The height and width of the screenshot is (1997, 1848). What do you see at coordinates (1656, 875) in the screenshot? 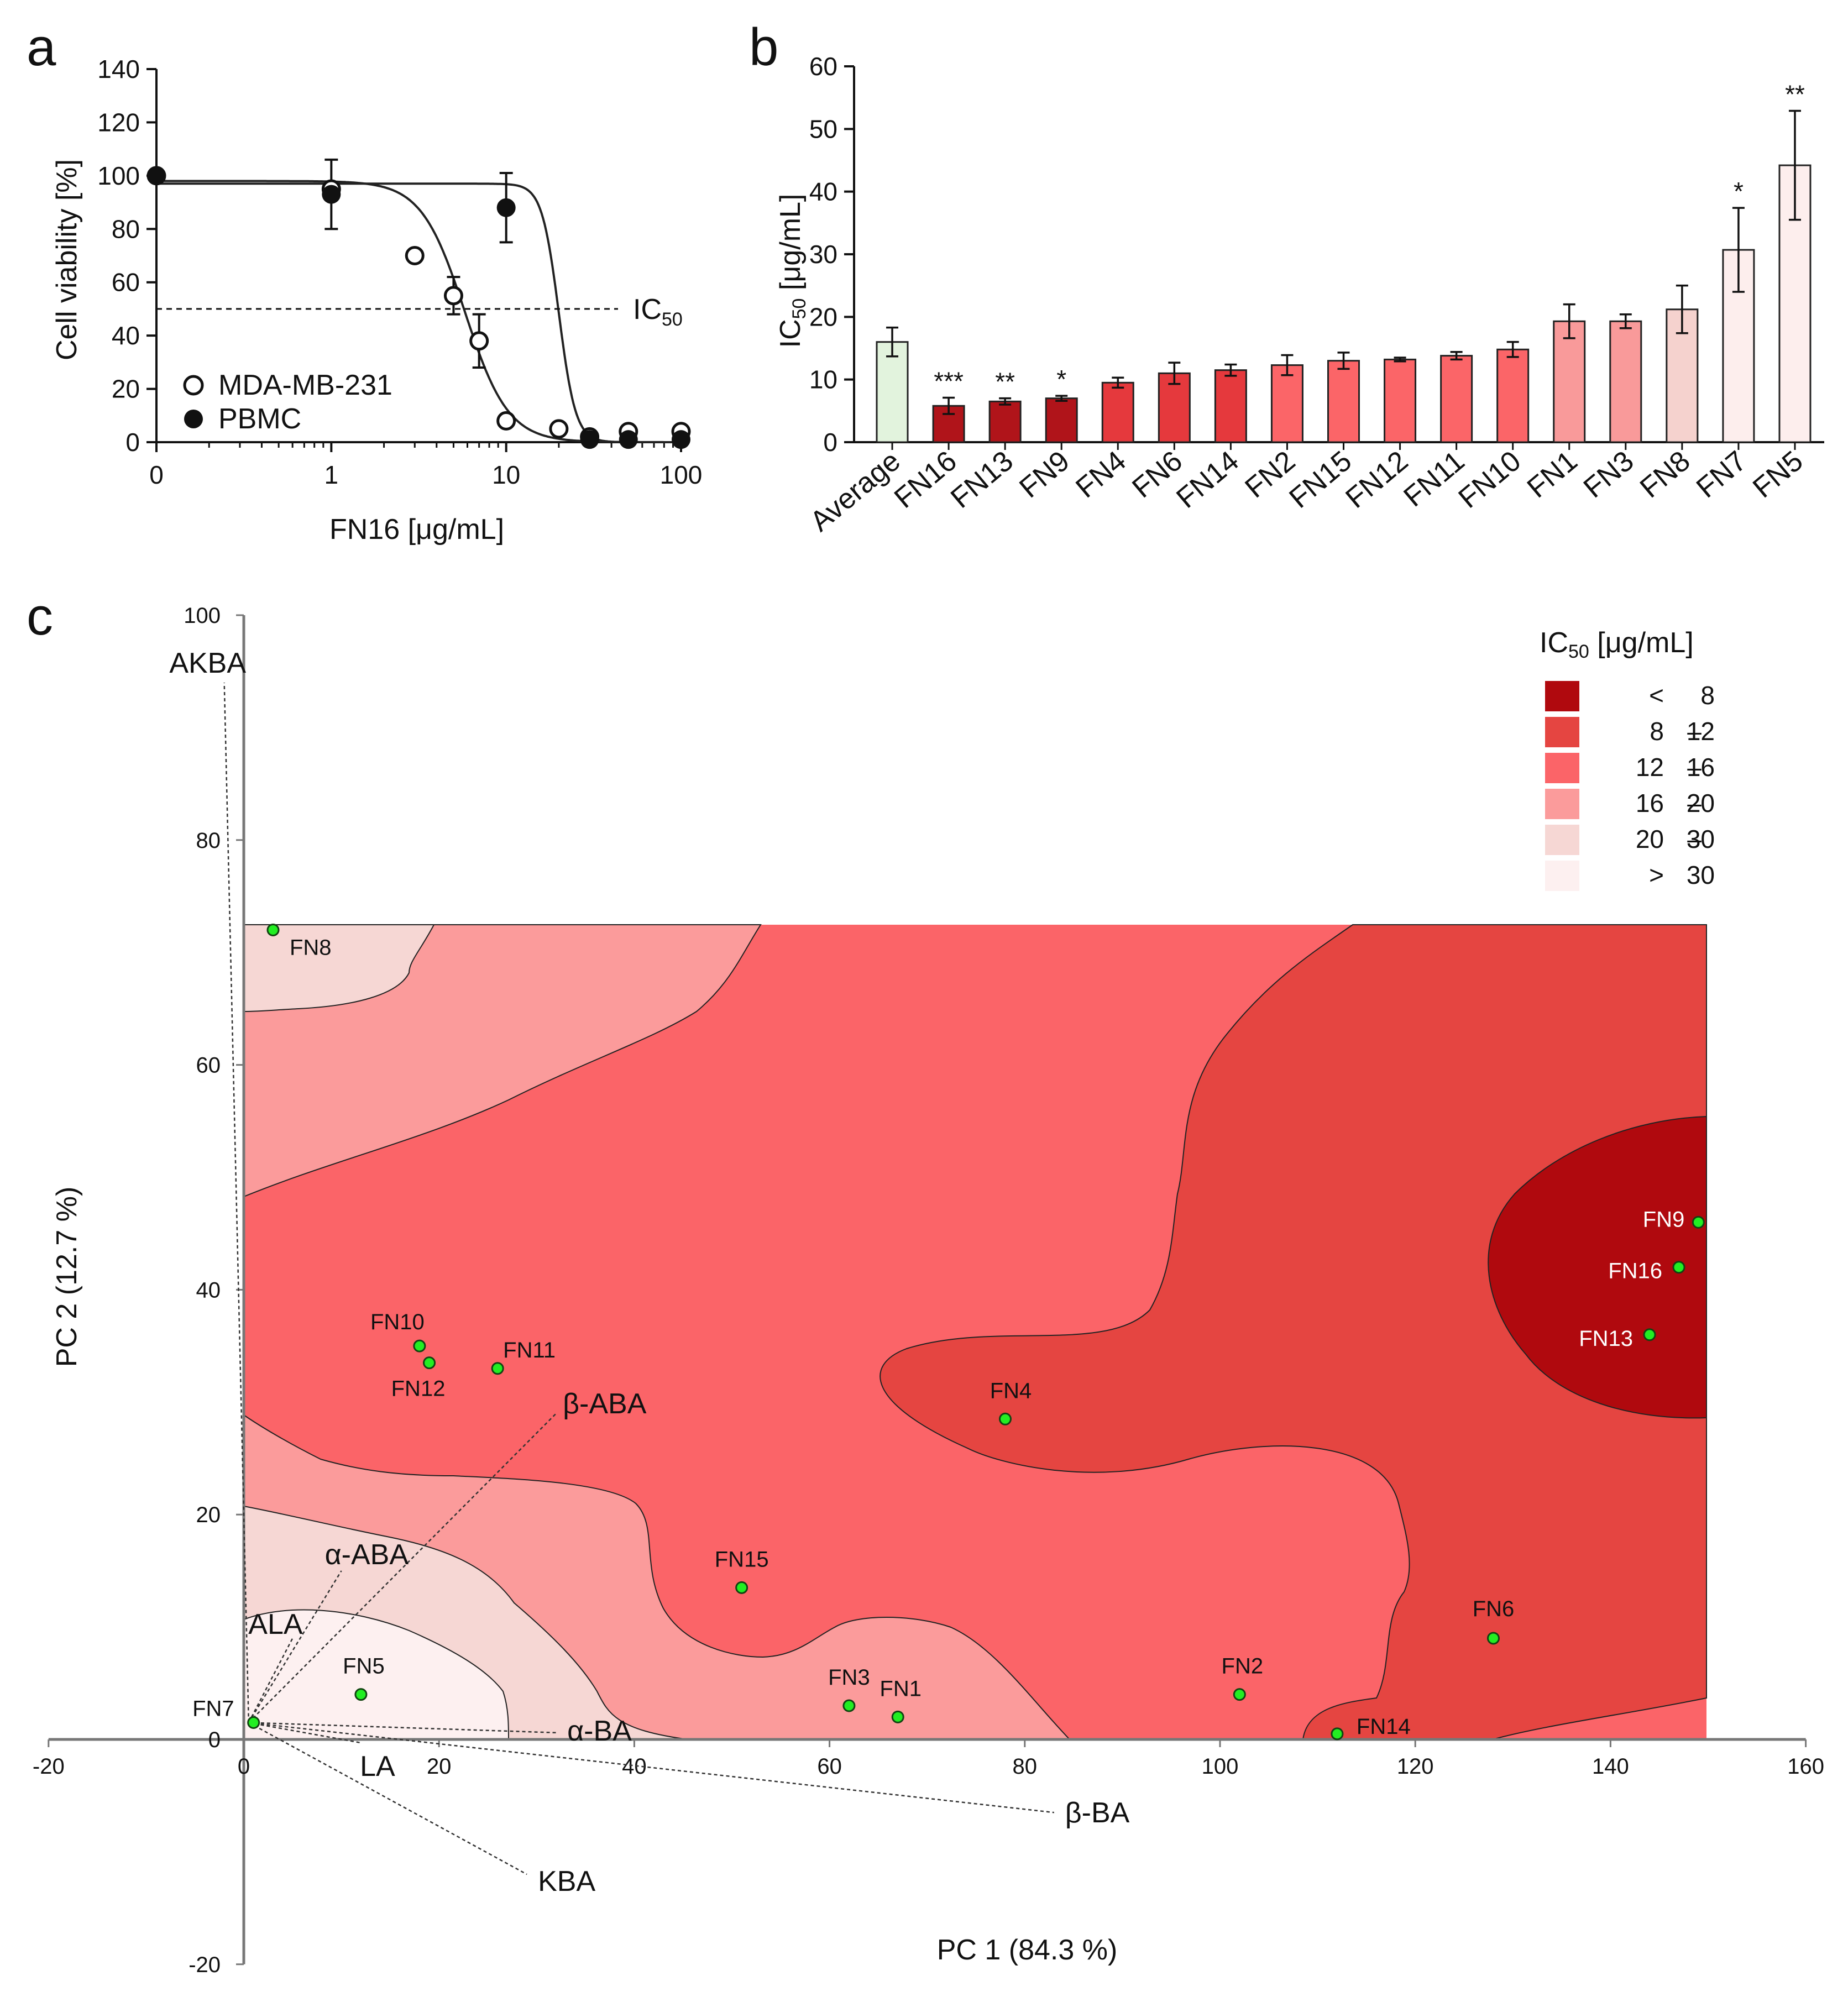
I see `legend-range-low: >` at bounding box center [1656, 875].